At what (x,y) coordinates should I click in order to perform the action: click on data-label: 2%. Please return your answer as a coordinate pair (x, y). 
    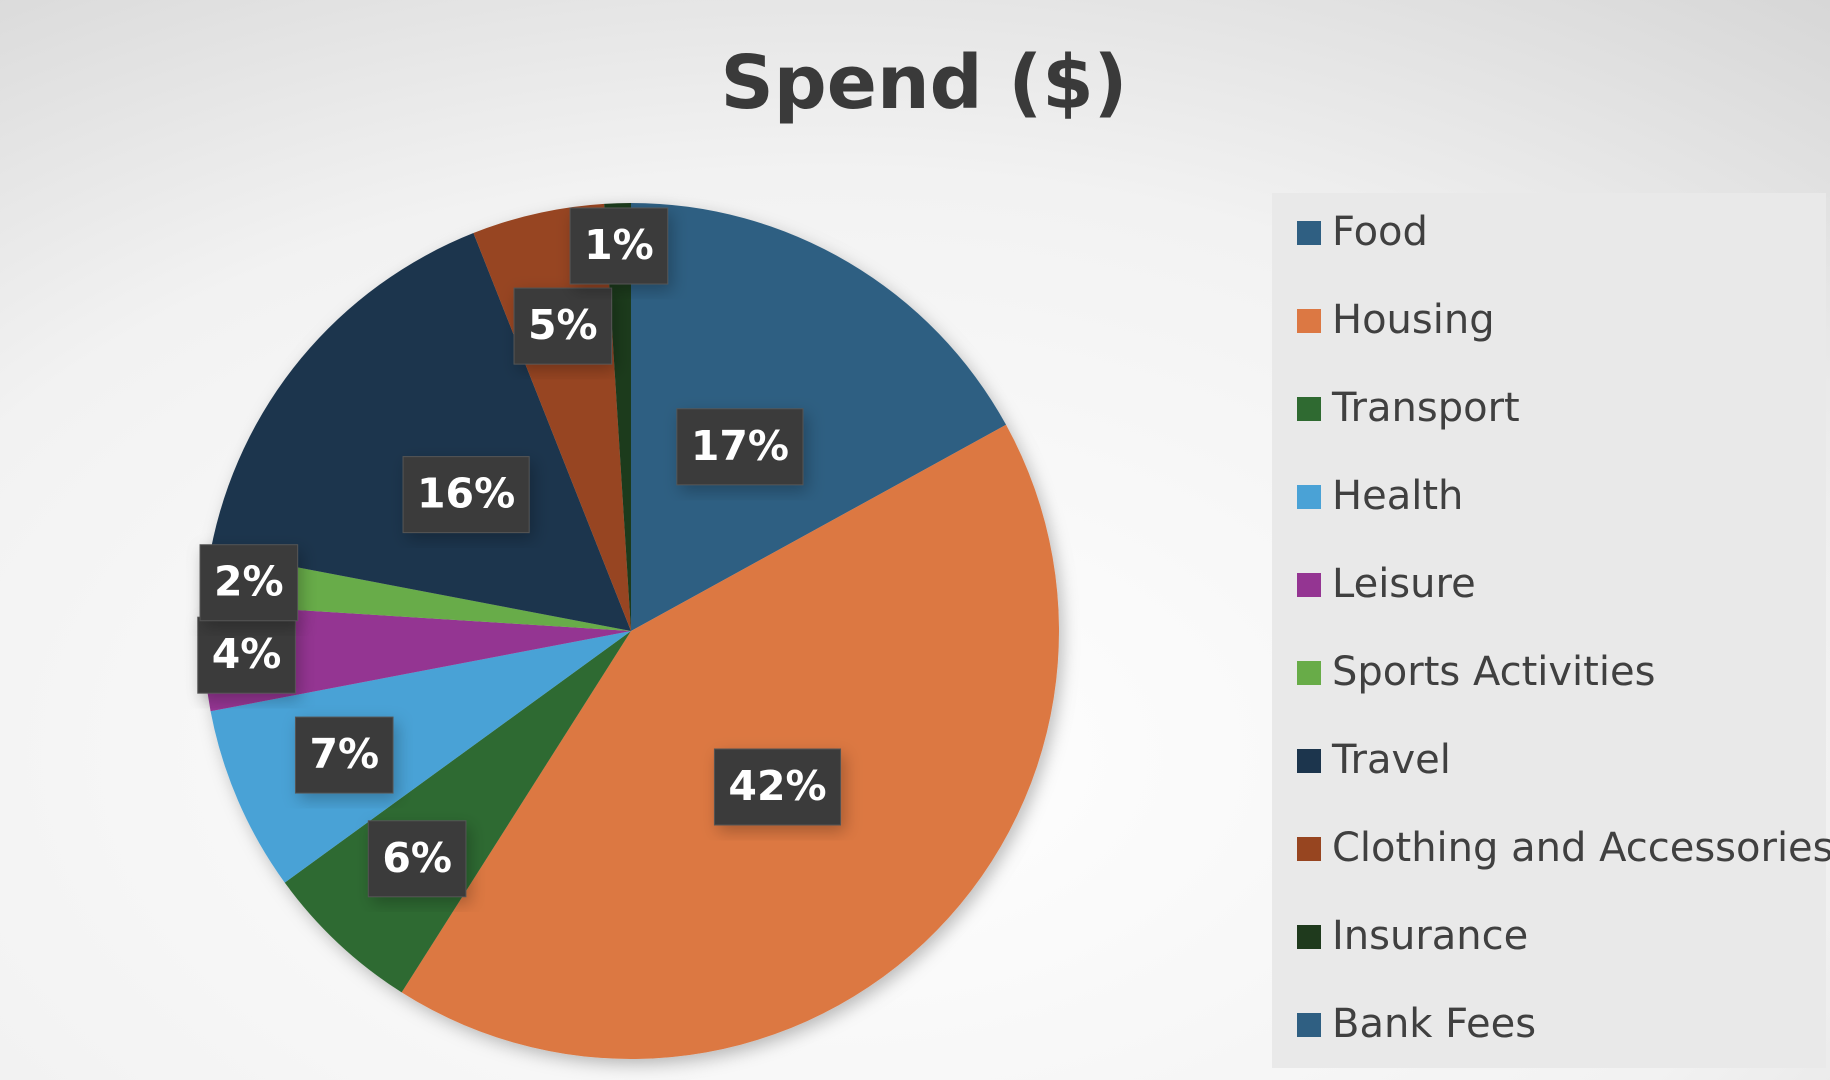
    Looking at the image, I should click on (249, 582).